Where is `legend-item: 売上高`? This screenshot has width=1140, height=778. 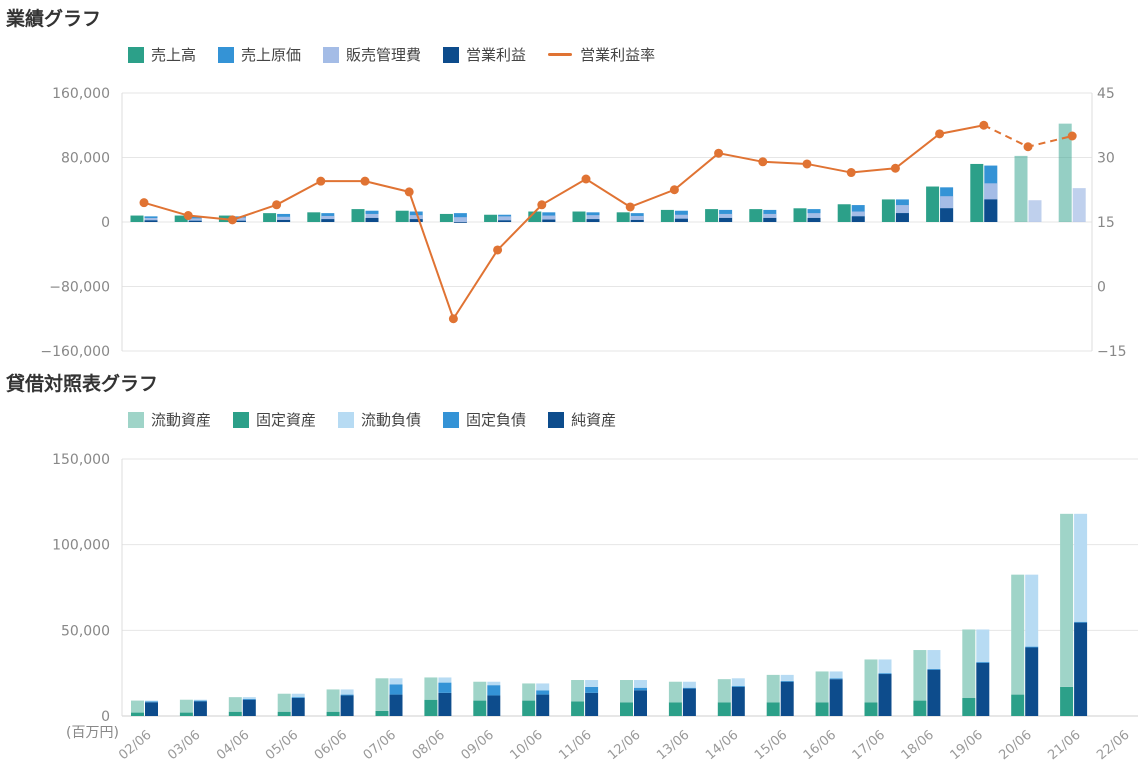
legend-item: 売上高 is located at coordinates (162, 54).